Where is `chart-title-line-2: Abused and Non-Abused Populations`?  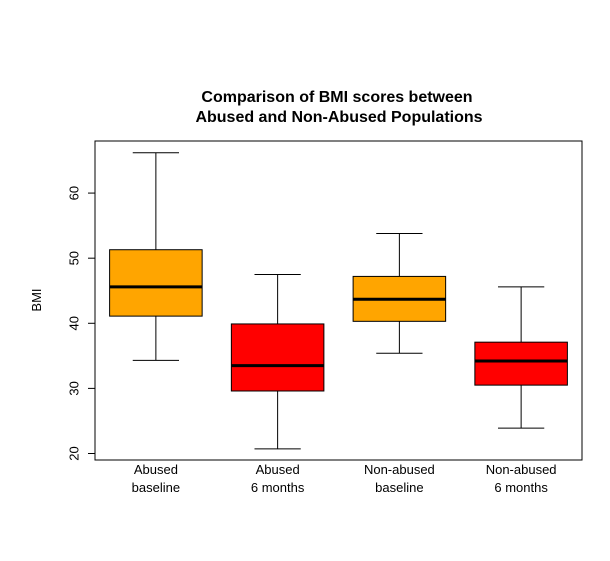
chart-title-line-2: Abused and Non-Abused Populations is located at coordinates (338, 117).